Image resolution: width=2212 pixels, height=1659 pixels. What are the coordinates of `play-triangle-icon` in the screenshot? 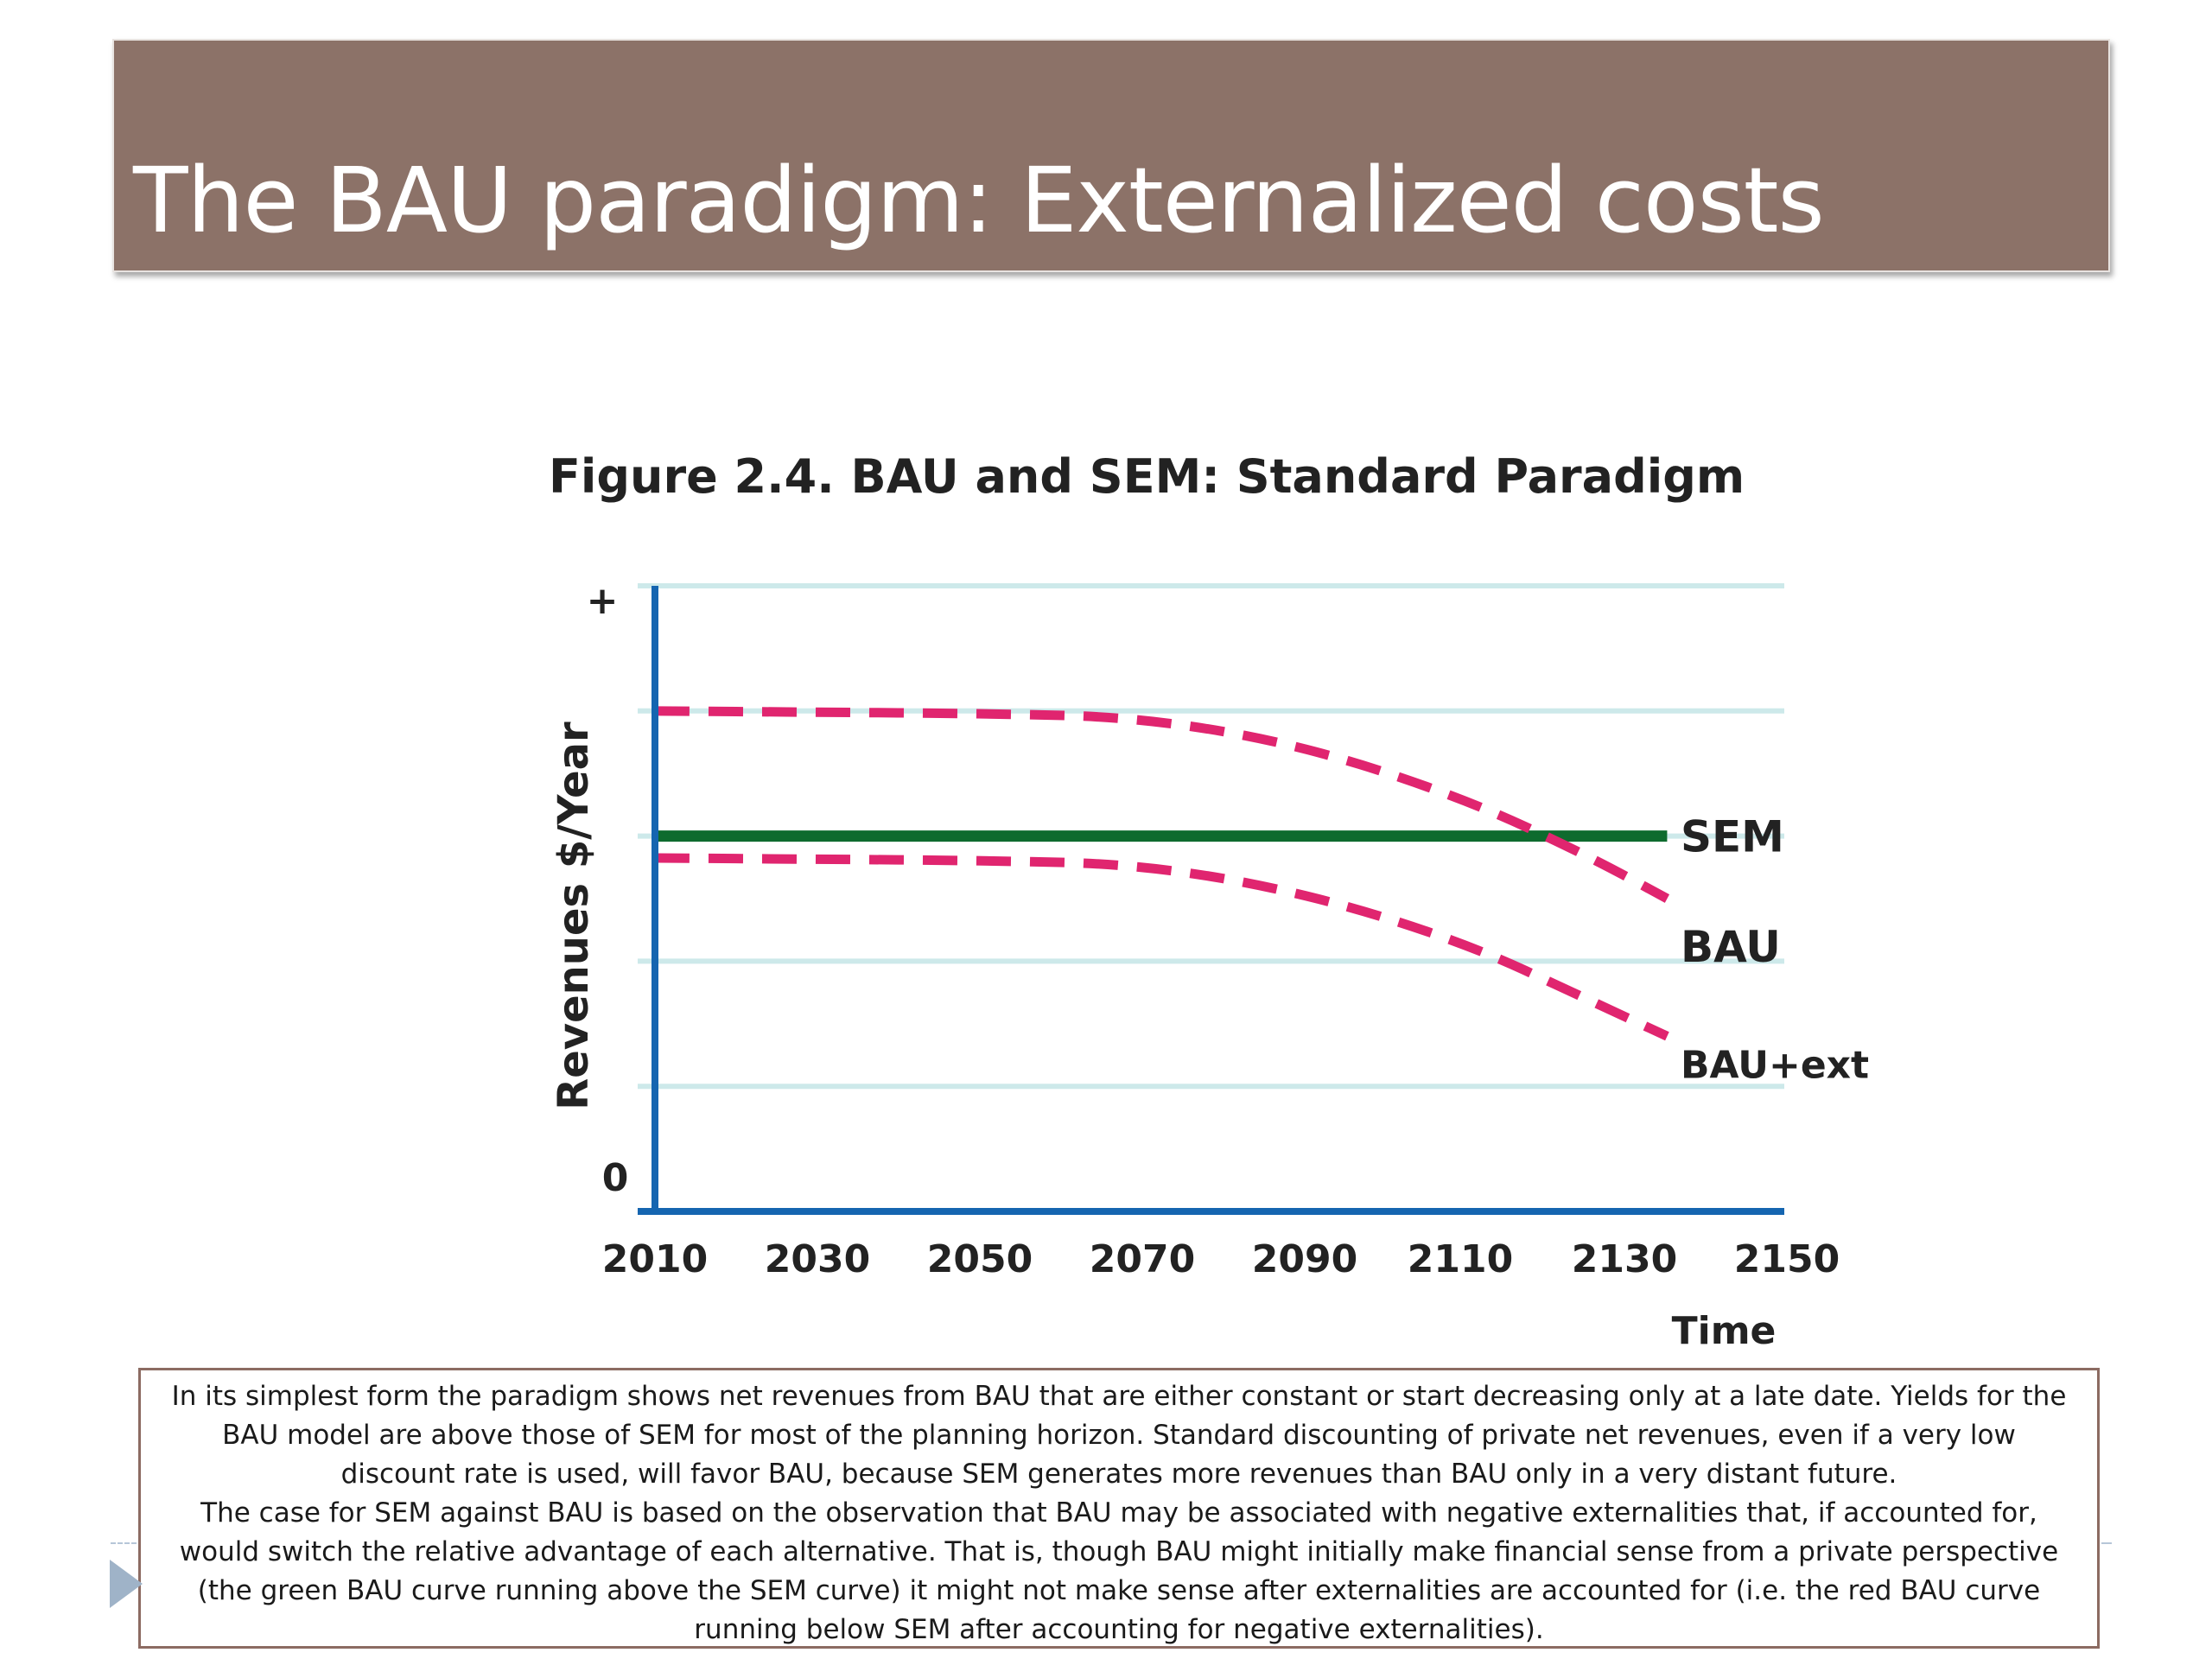 It's located at (126, 1584).